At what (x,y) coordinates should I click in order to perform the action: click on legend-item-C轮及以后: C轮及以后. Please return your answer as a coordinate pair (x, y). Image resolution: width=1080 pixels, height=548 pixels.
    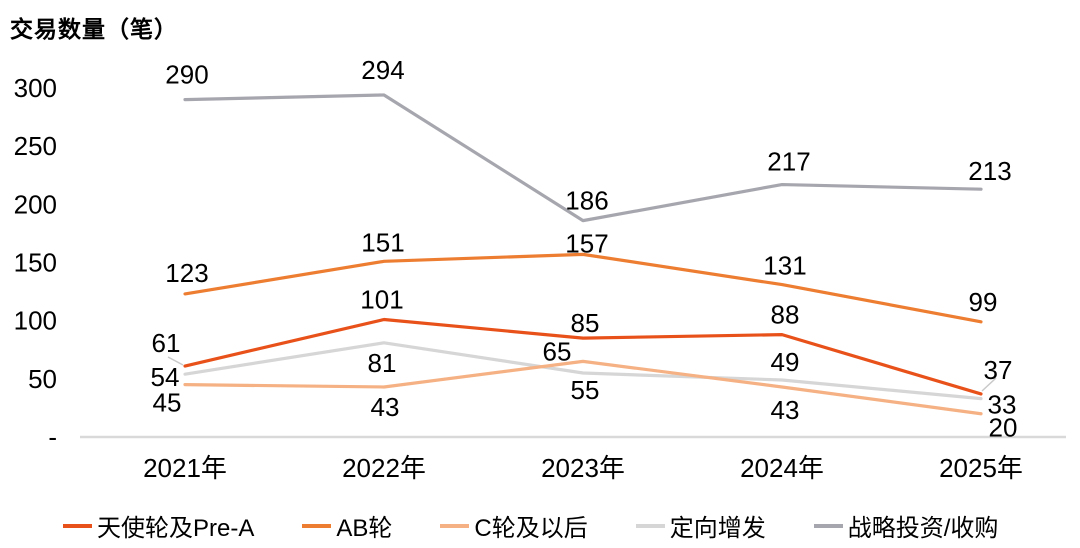
    Looking at the image, I should click on (514, 525).